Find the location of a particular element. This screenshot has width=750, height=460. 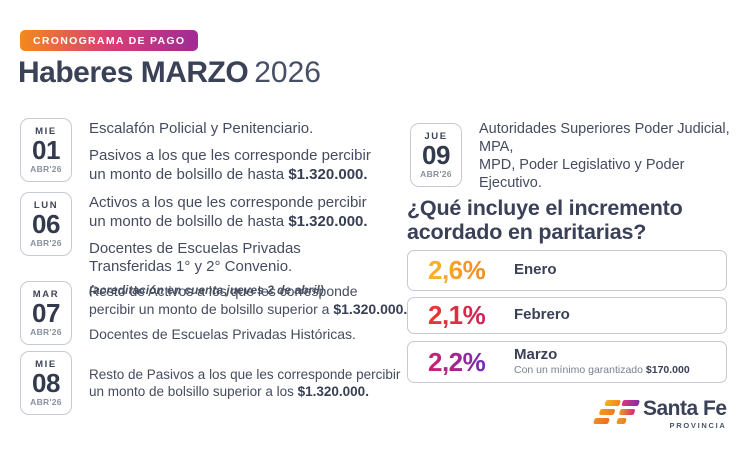

santa-fe-logo: Santa Fe PROVINCIA is located at coordinates (660, 413).